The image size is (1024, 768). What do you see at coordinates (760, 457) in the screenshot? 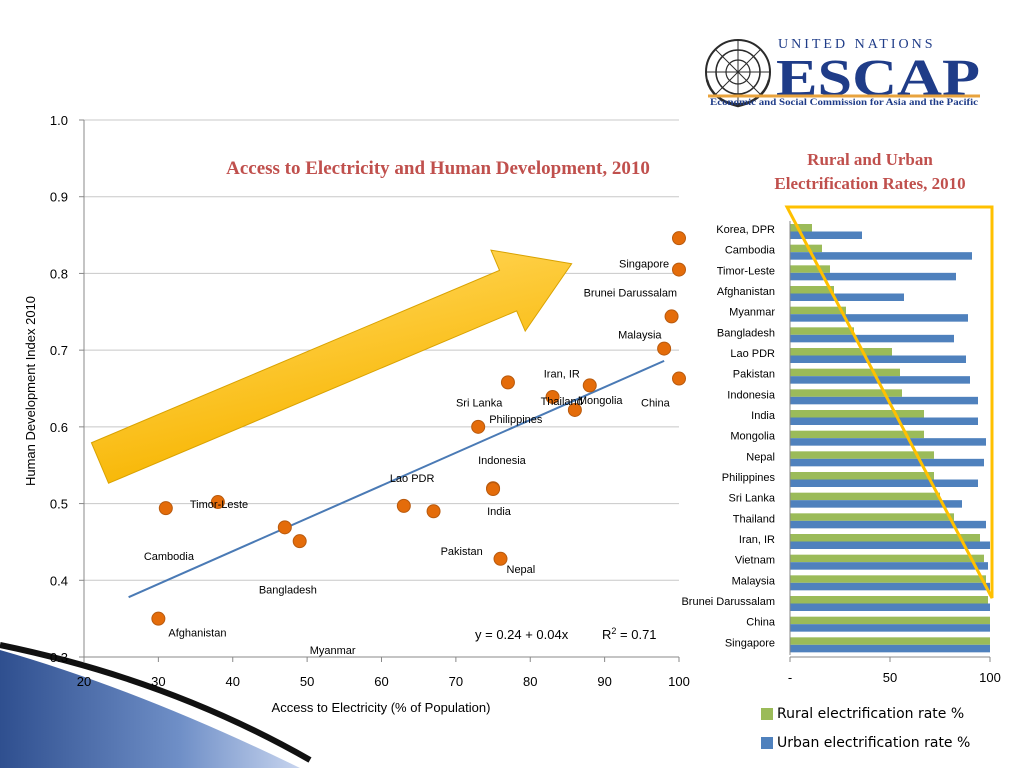
I see `bar-category-label: Nepal` at bounding box center [760, 457].